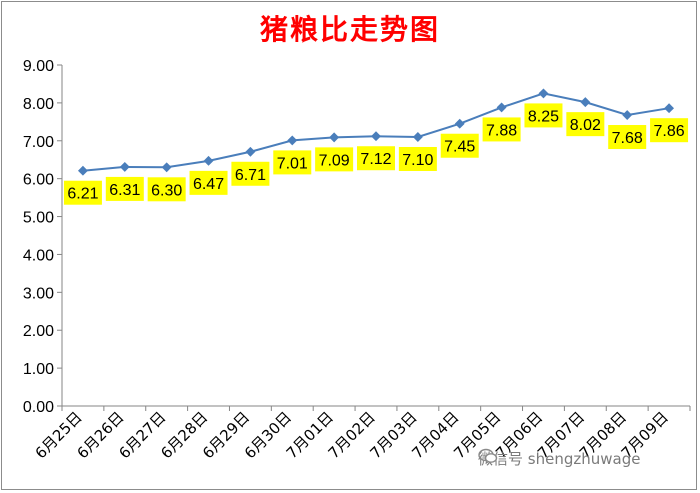  I want to click on y-tick-label: 4.00, so click(38, 255).